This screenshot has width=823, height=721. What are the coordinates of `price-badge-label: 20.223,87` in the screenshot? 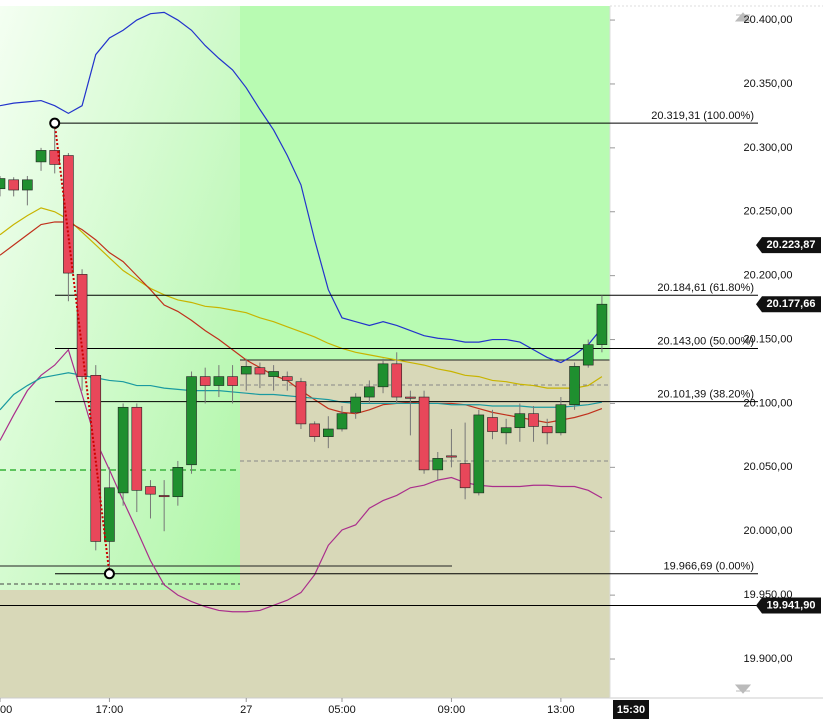 It's located at (791, 245).